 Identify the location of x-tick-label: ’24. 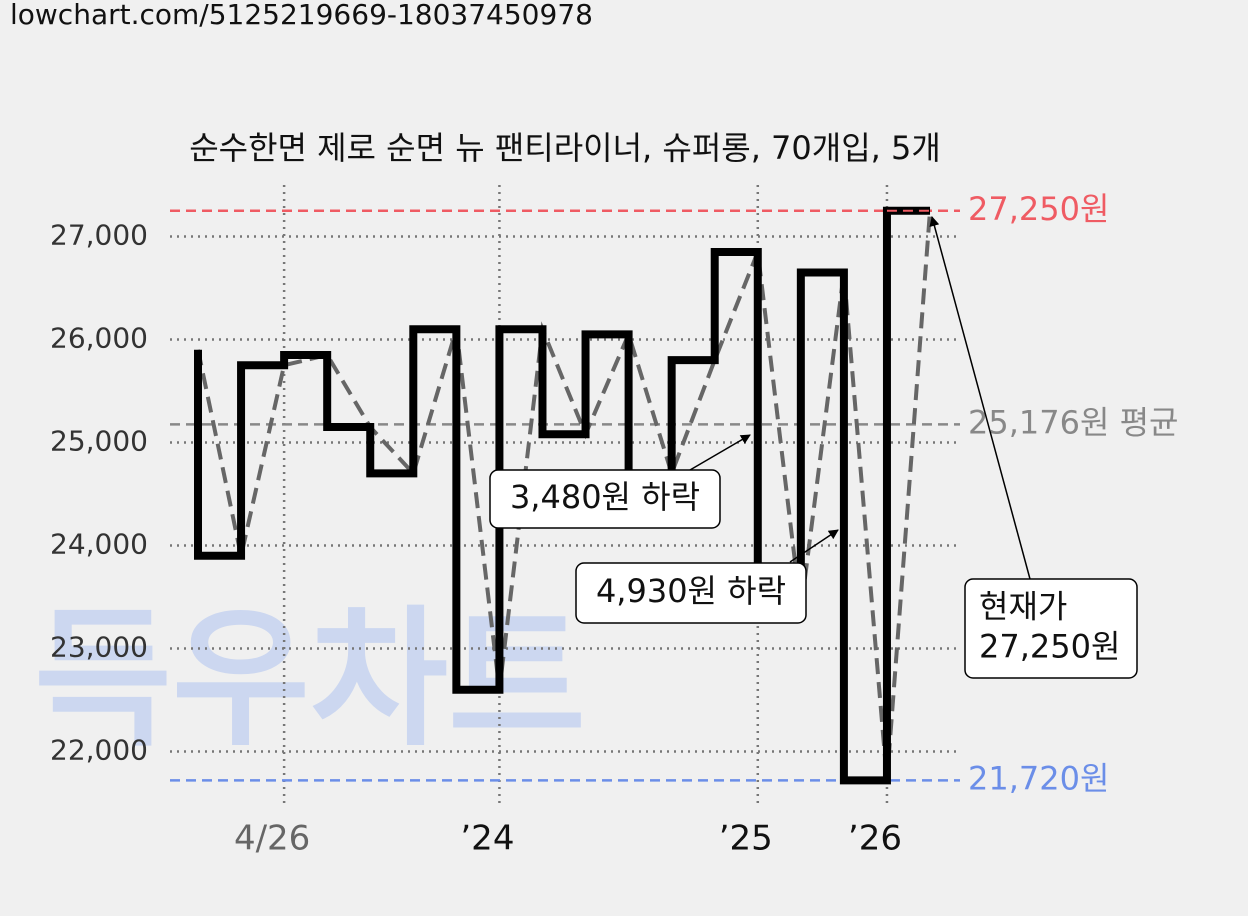
(487, 839).